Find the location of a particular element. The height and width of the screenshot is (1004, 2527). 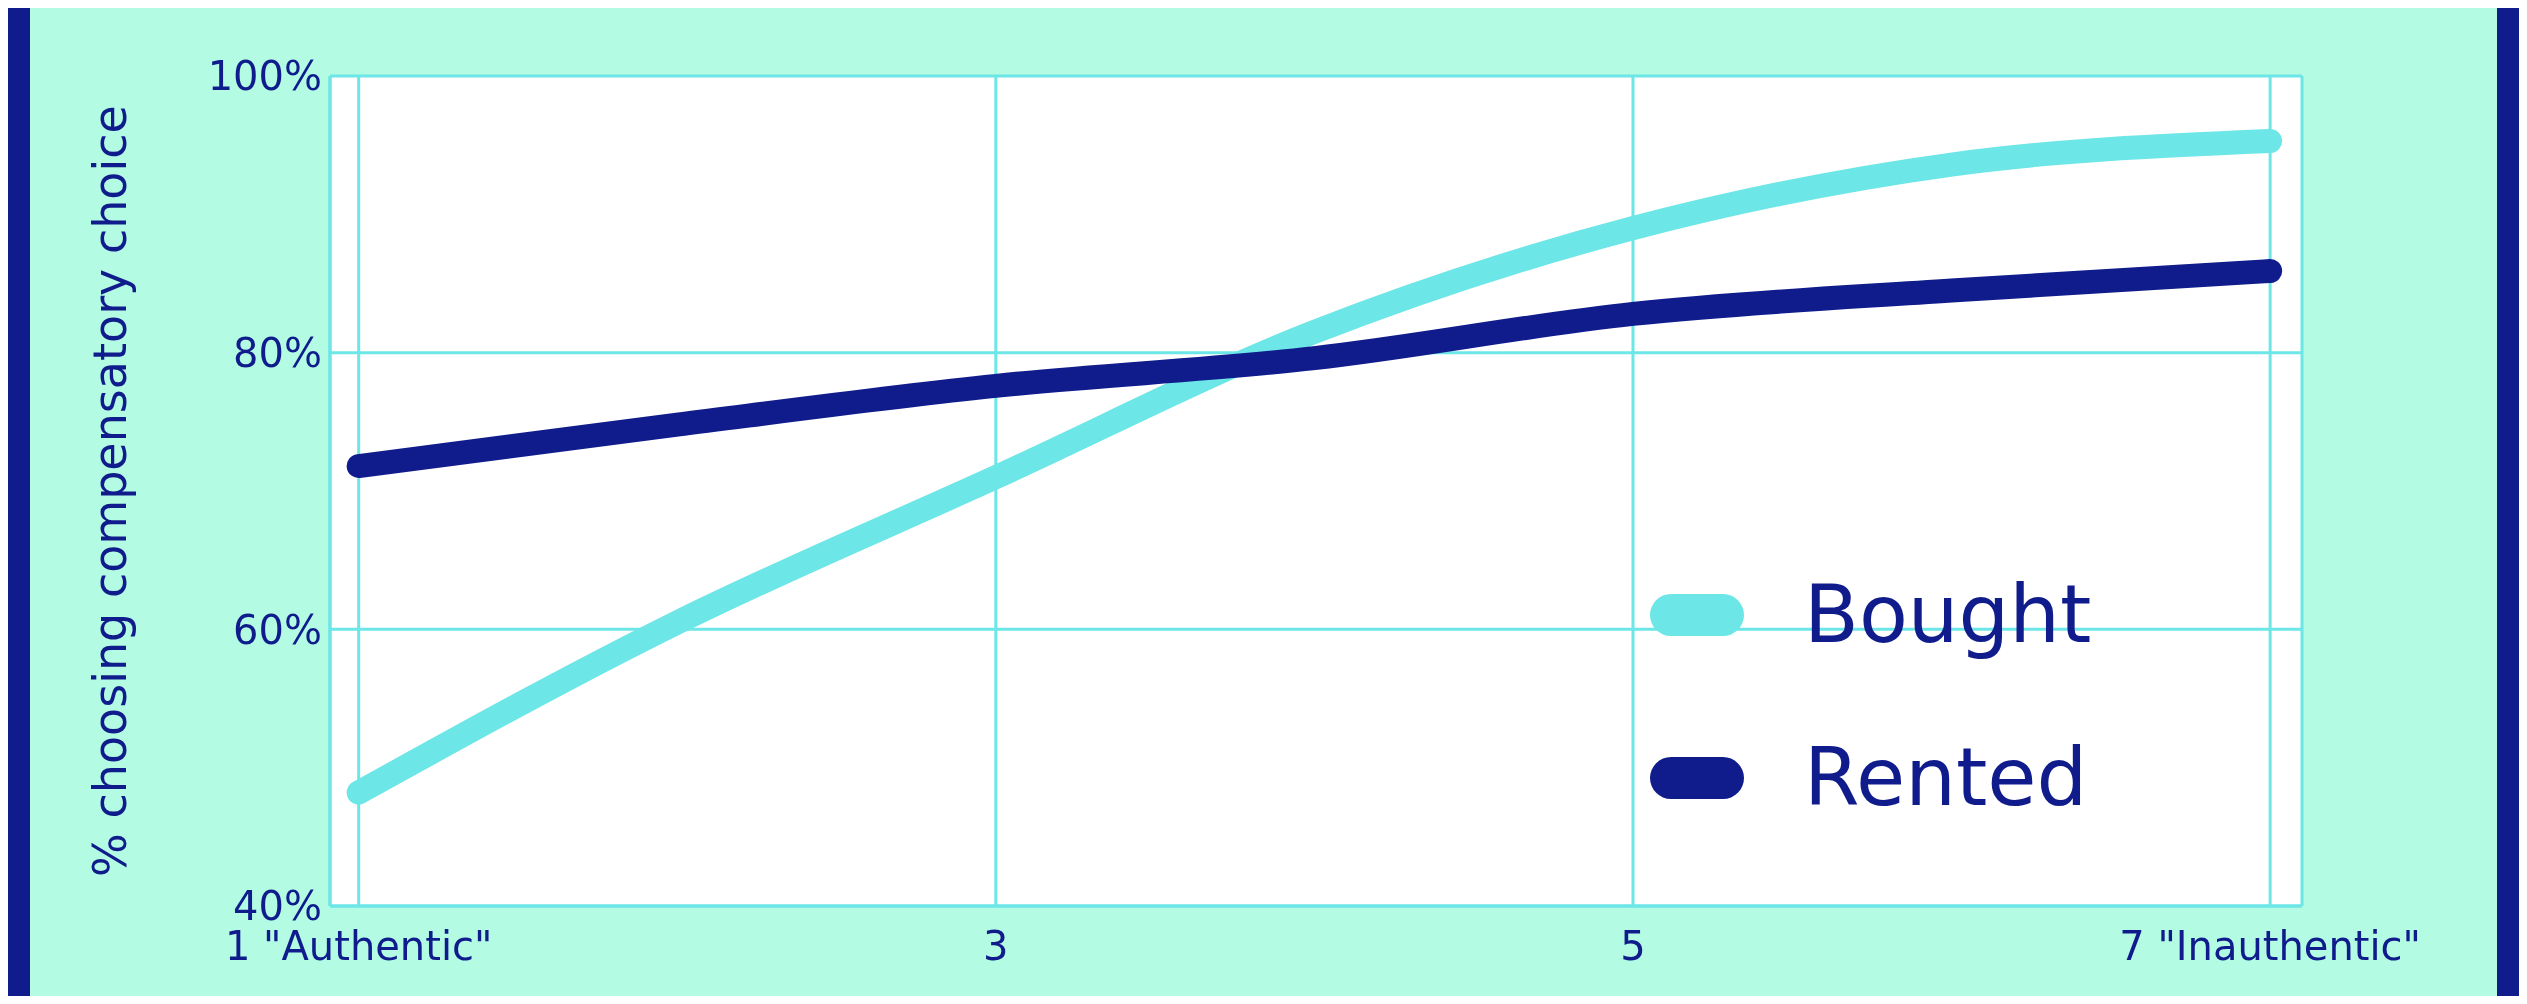

x-tick-label: 3 is located at coordinates (996, 946).